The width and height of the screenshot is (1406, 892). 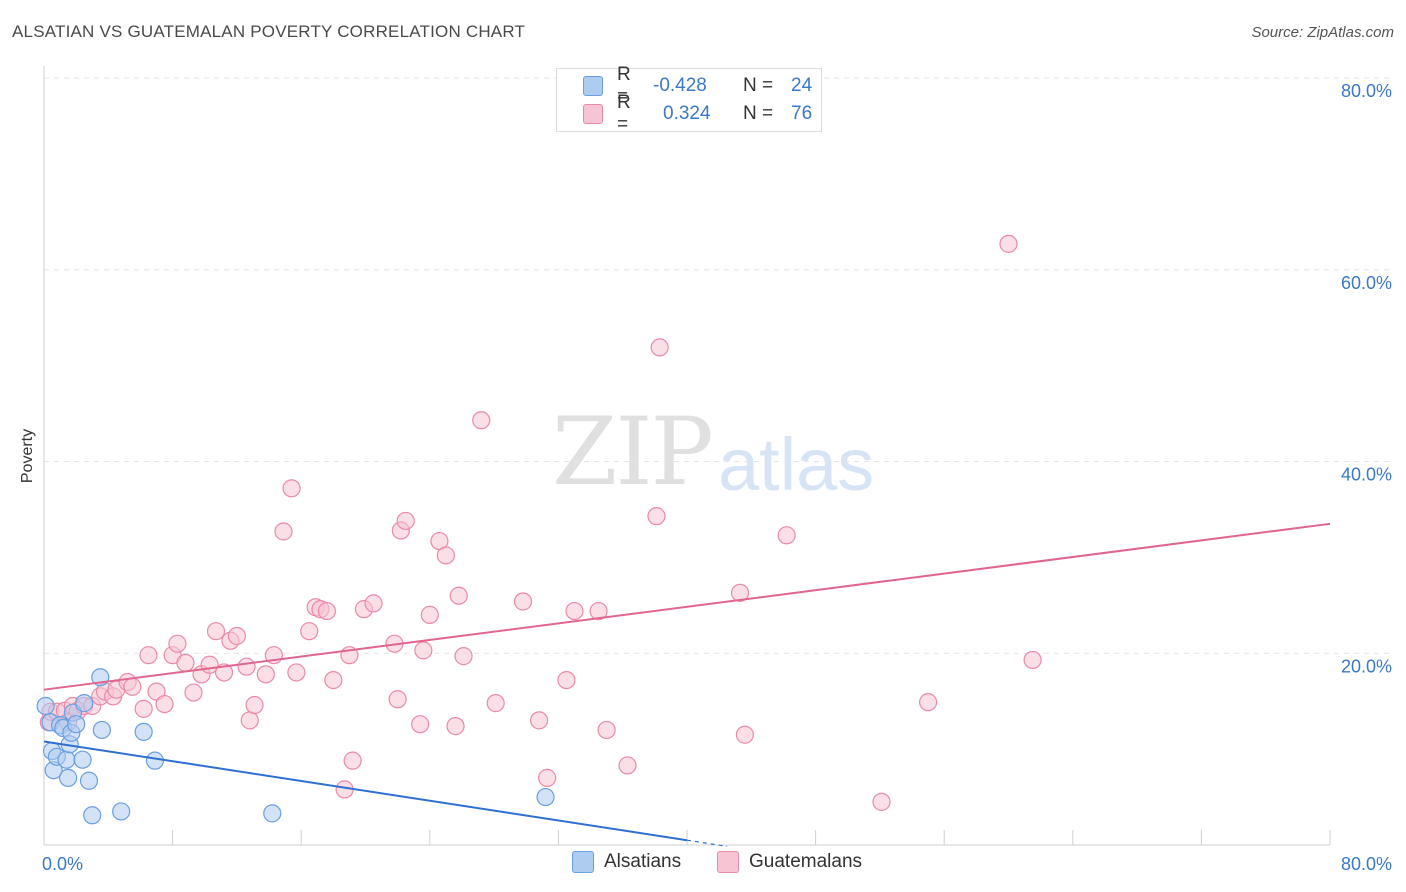 I want to click on x-tick-label: 0.0%, so click(x=62, y=864).